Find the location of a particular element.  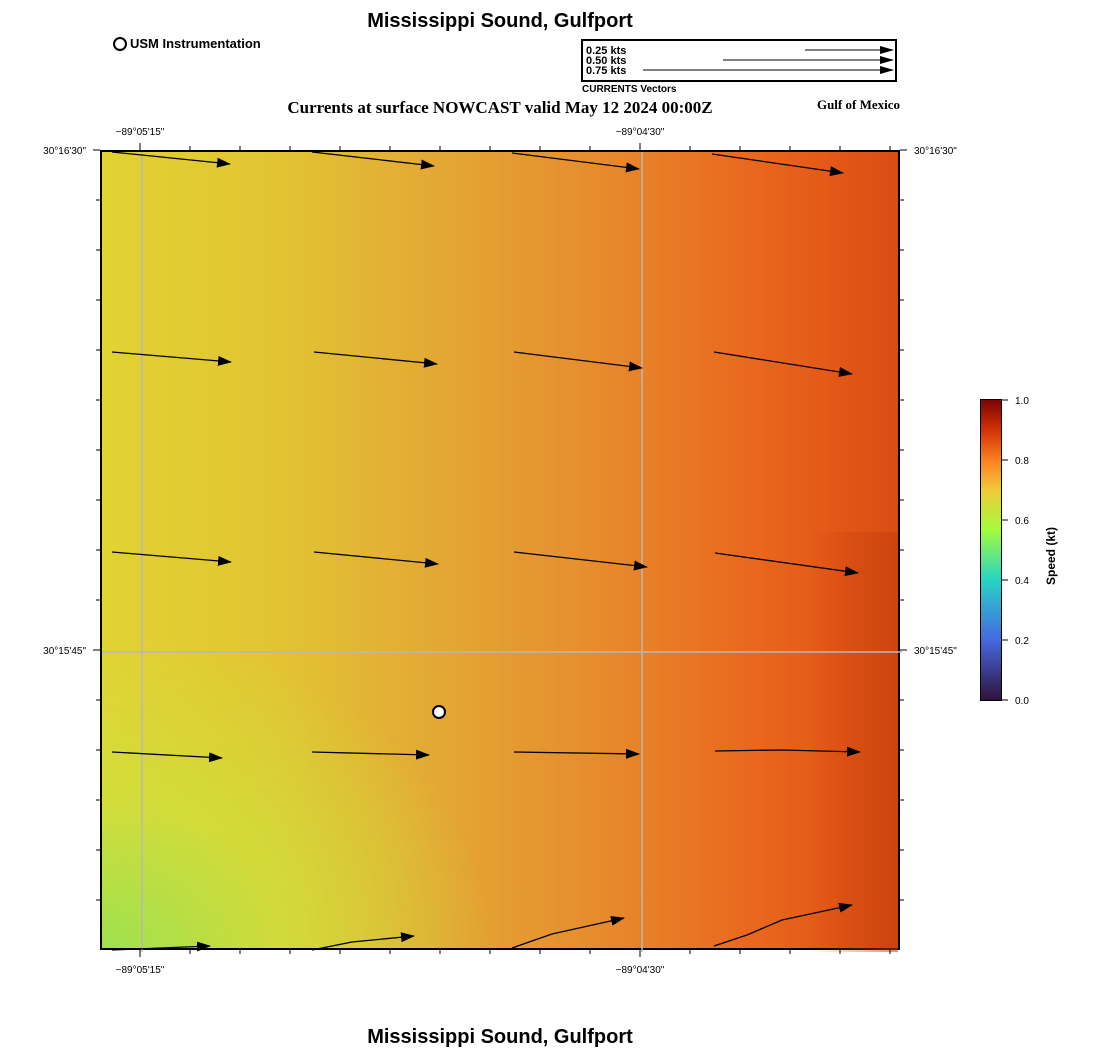

vector-r4c2 is located at coordinates (370, 754).